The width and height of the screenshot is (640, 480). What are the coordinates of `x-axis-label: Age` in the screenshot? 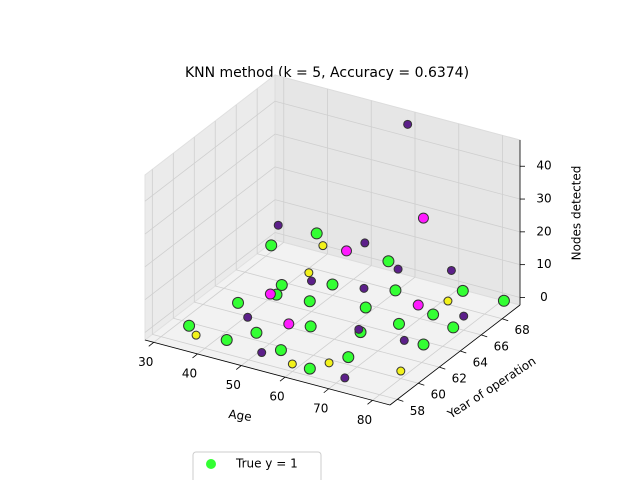 It's located at (240, 415).